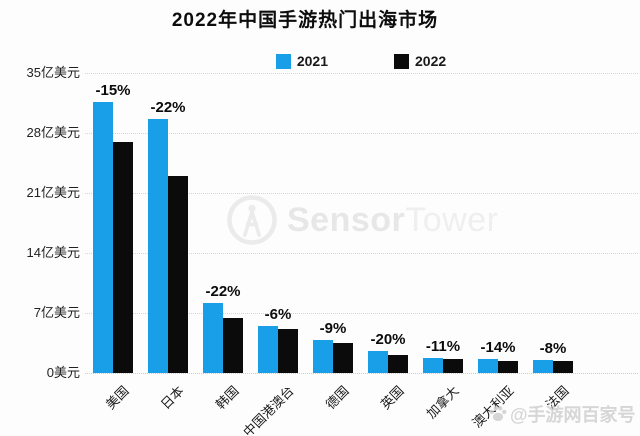  I want to click on bar-2022-法国, so click(563, 367).